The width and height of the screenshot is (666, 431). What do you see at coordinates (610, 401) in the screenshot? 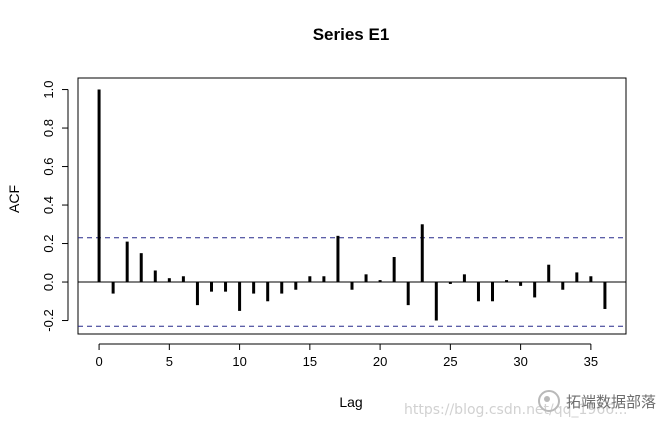
I see `brand-text: 拓端数据部落` at bounding box center [610, 401].